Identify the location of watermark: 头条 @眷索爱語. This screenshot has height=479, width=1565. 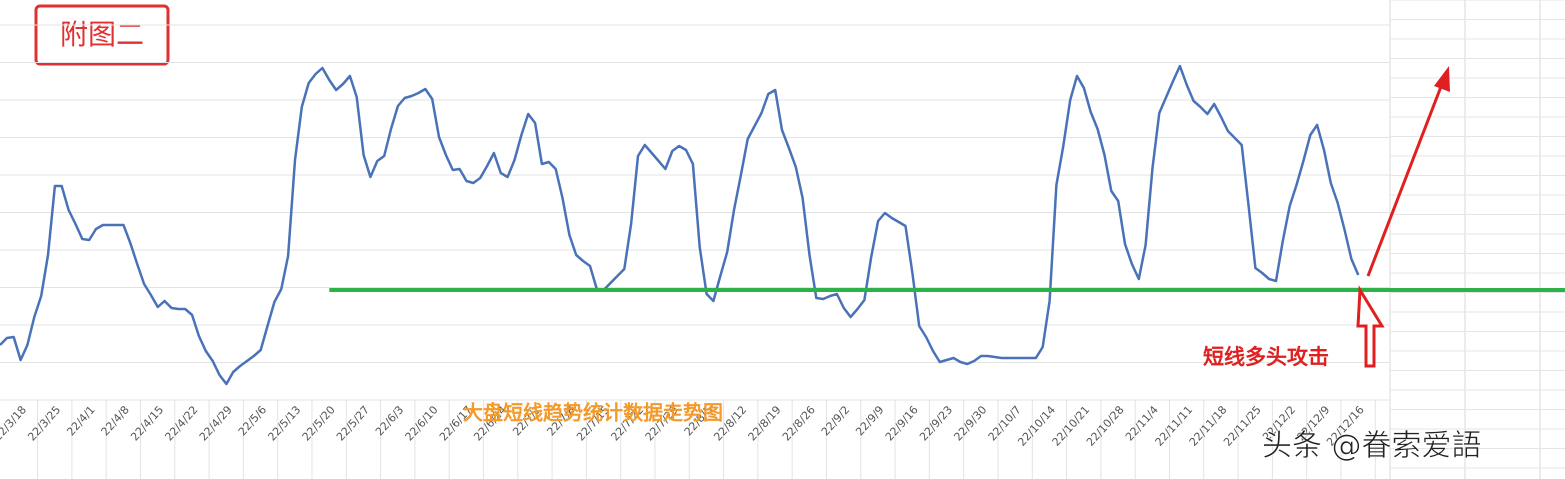
(1372, 446).